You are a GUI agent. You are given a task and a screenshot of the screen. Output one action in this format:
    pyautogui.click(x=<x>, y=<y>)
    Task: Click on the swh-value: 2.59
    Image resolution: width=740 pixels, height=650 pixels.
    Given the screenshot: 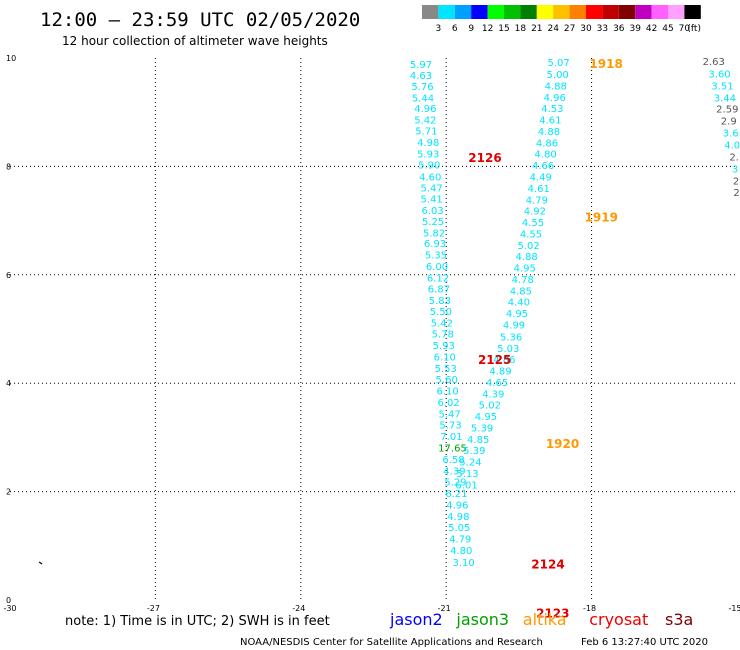 What is the action you would take?
    pyautogui.click(x=727, y=110)
    